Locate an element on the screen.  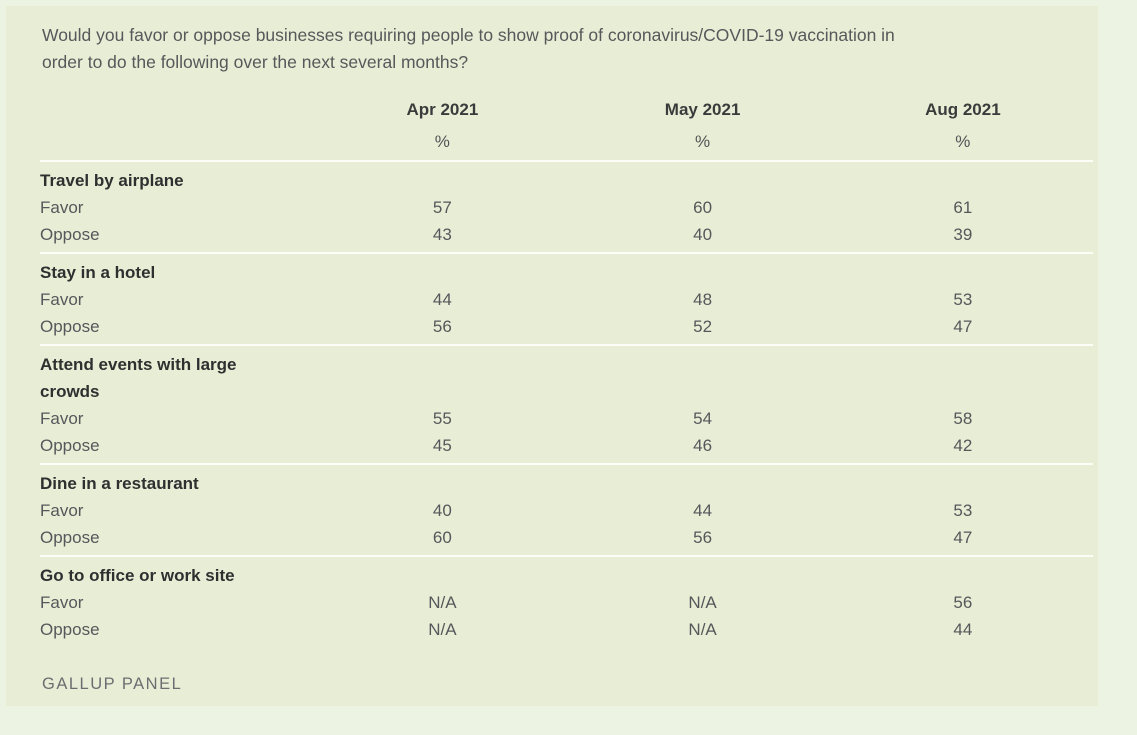
value-cell: 43 is located at coordinates (442, 234).